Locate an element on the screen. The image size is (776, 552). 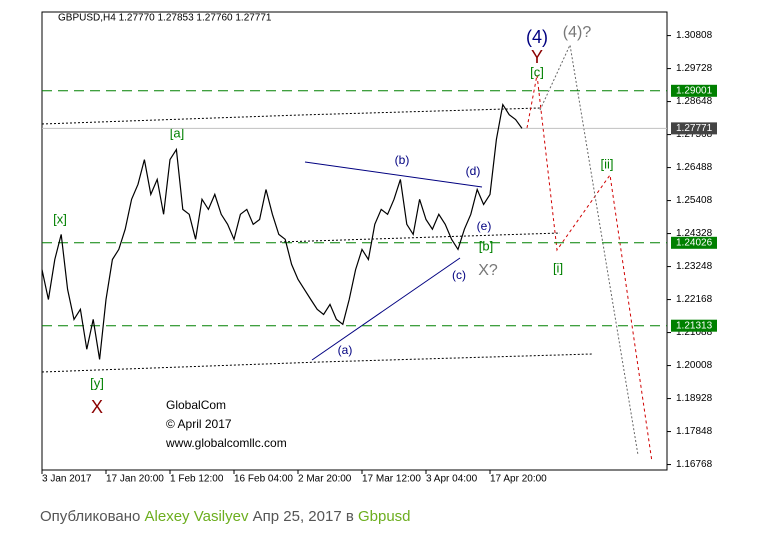
y-tick-label: 1.28648 is located at coordinates (694, 101).